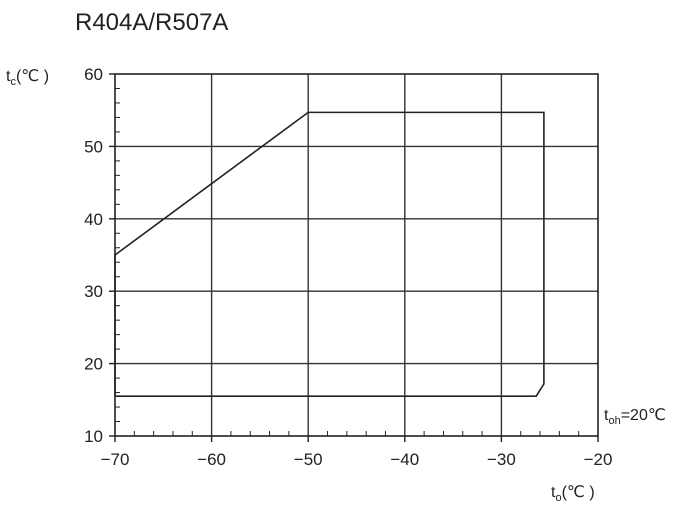 The width and height of the screenshot is (677, 508). I want to click on x-axis-label: to(℃ ), so click(573, 494).